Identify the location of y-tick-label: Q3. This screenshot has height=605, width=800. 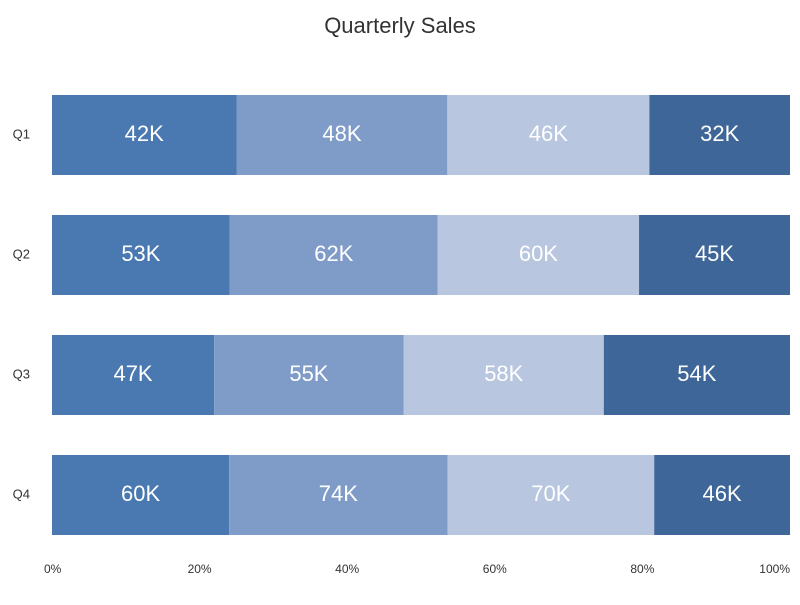
(21, 373).